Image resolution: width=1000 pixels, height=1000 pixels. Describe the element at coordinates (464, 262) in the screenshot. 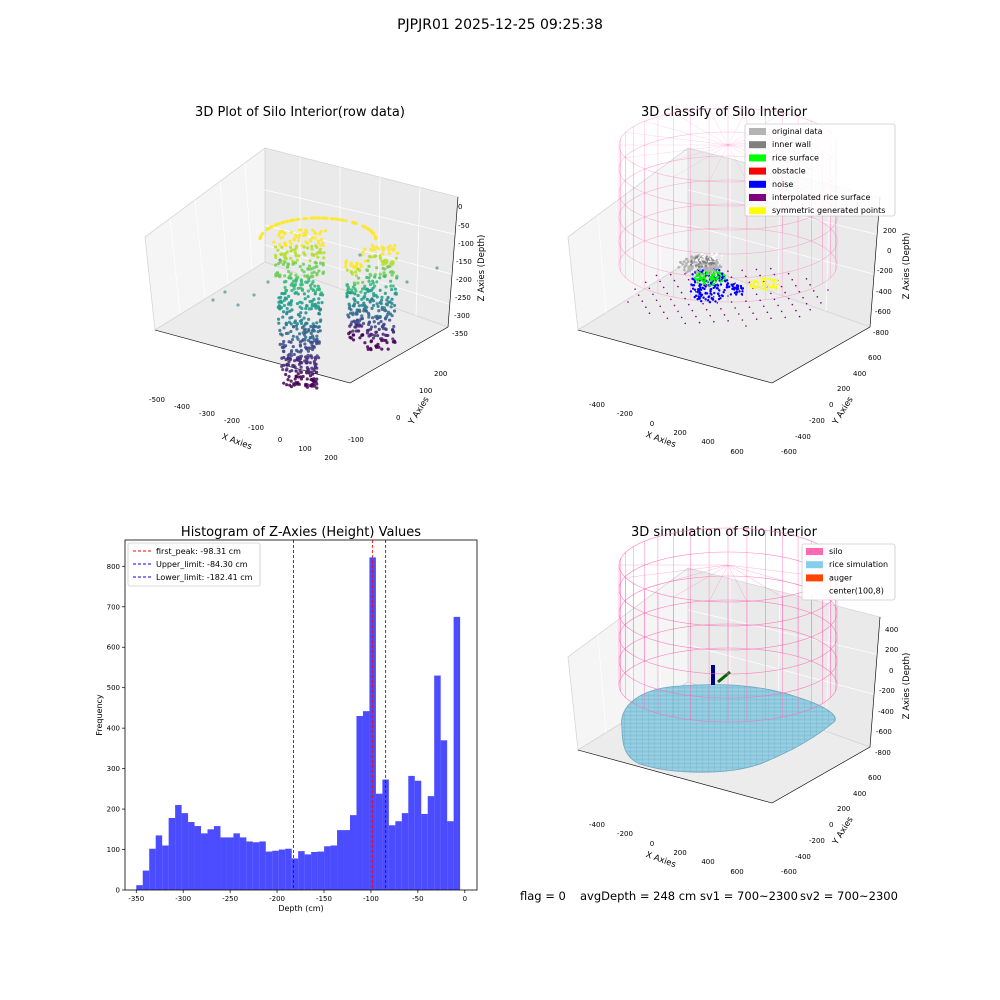

I see `raw-z-tick: -150` at that location.